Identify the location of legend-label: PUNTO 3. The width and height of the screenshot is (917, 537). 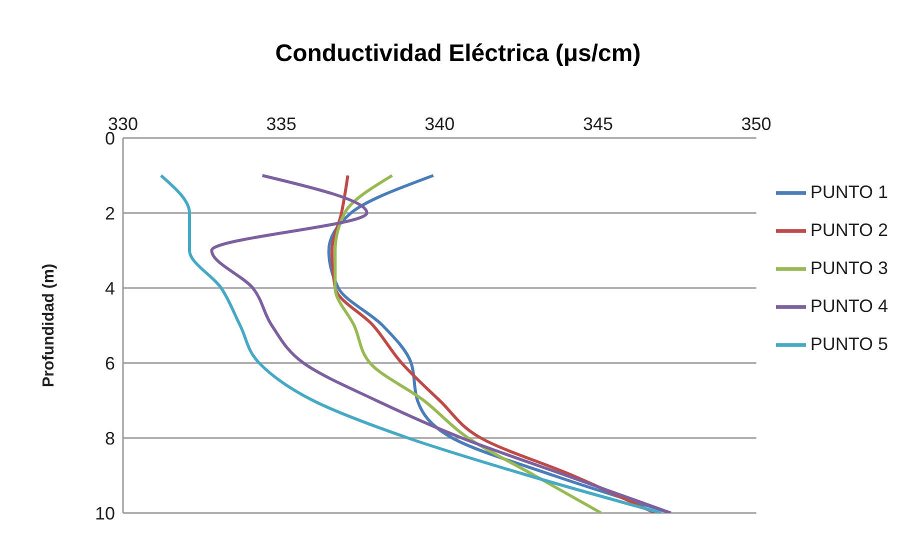
(849, 268).